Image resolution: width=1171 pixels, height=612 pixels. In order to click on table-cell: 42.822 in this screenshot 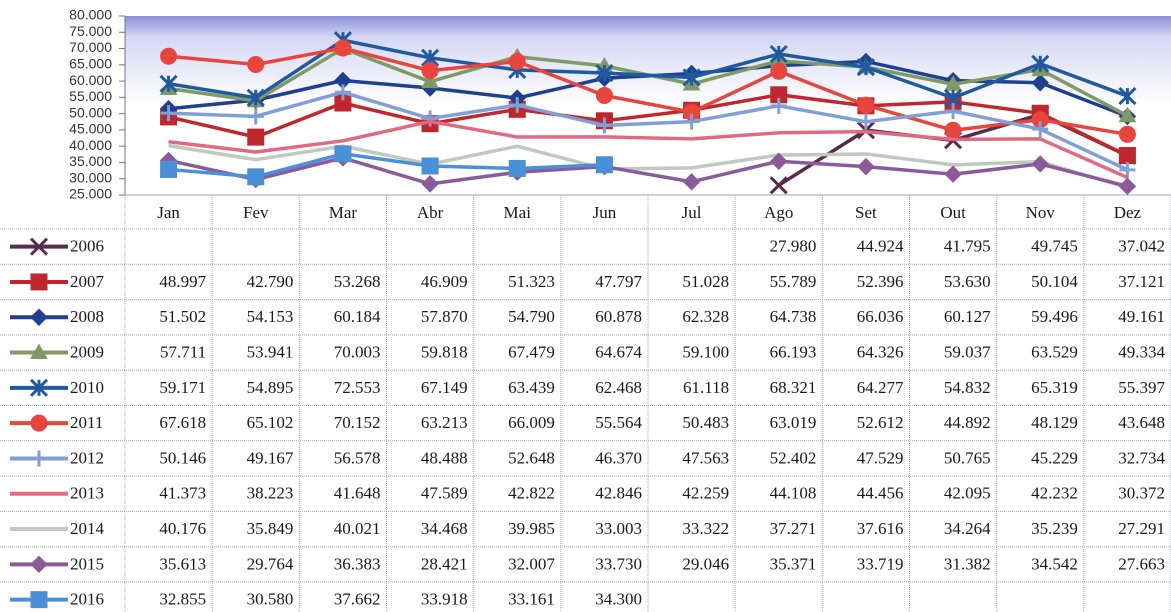, I will do `click(531, 493)`.